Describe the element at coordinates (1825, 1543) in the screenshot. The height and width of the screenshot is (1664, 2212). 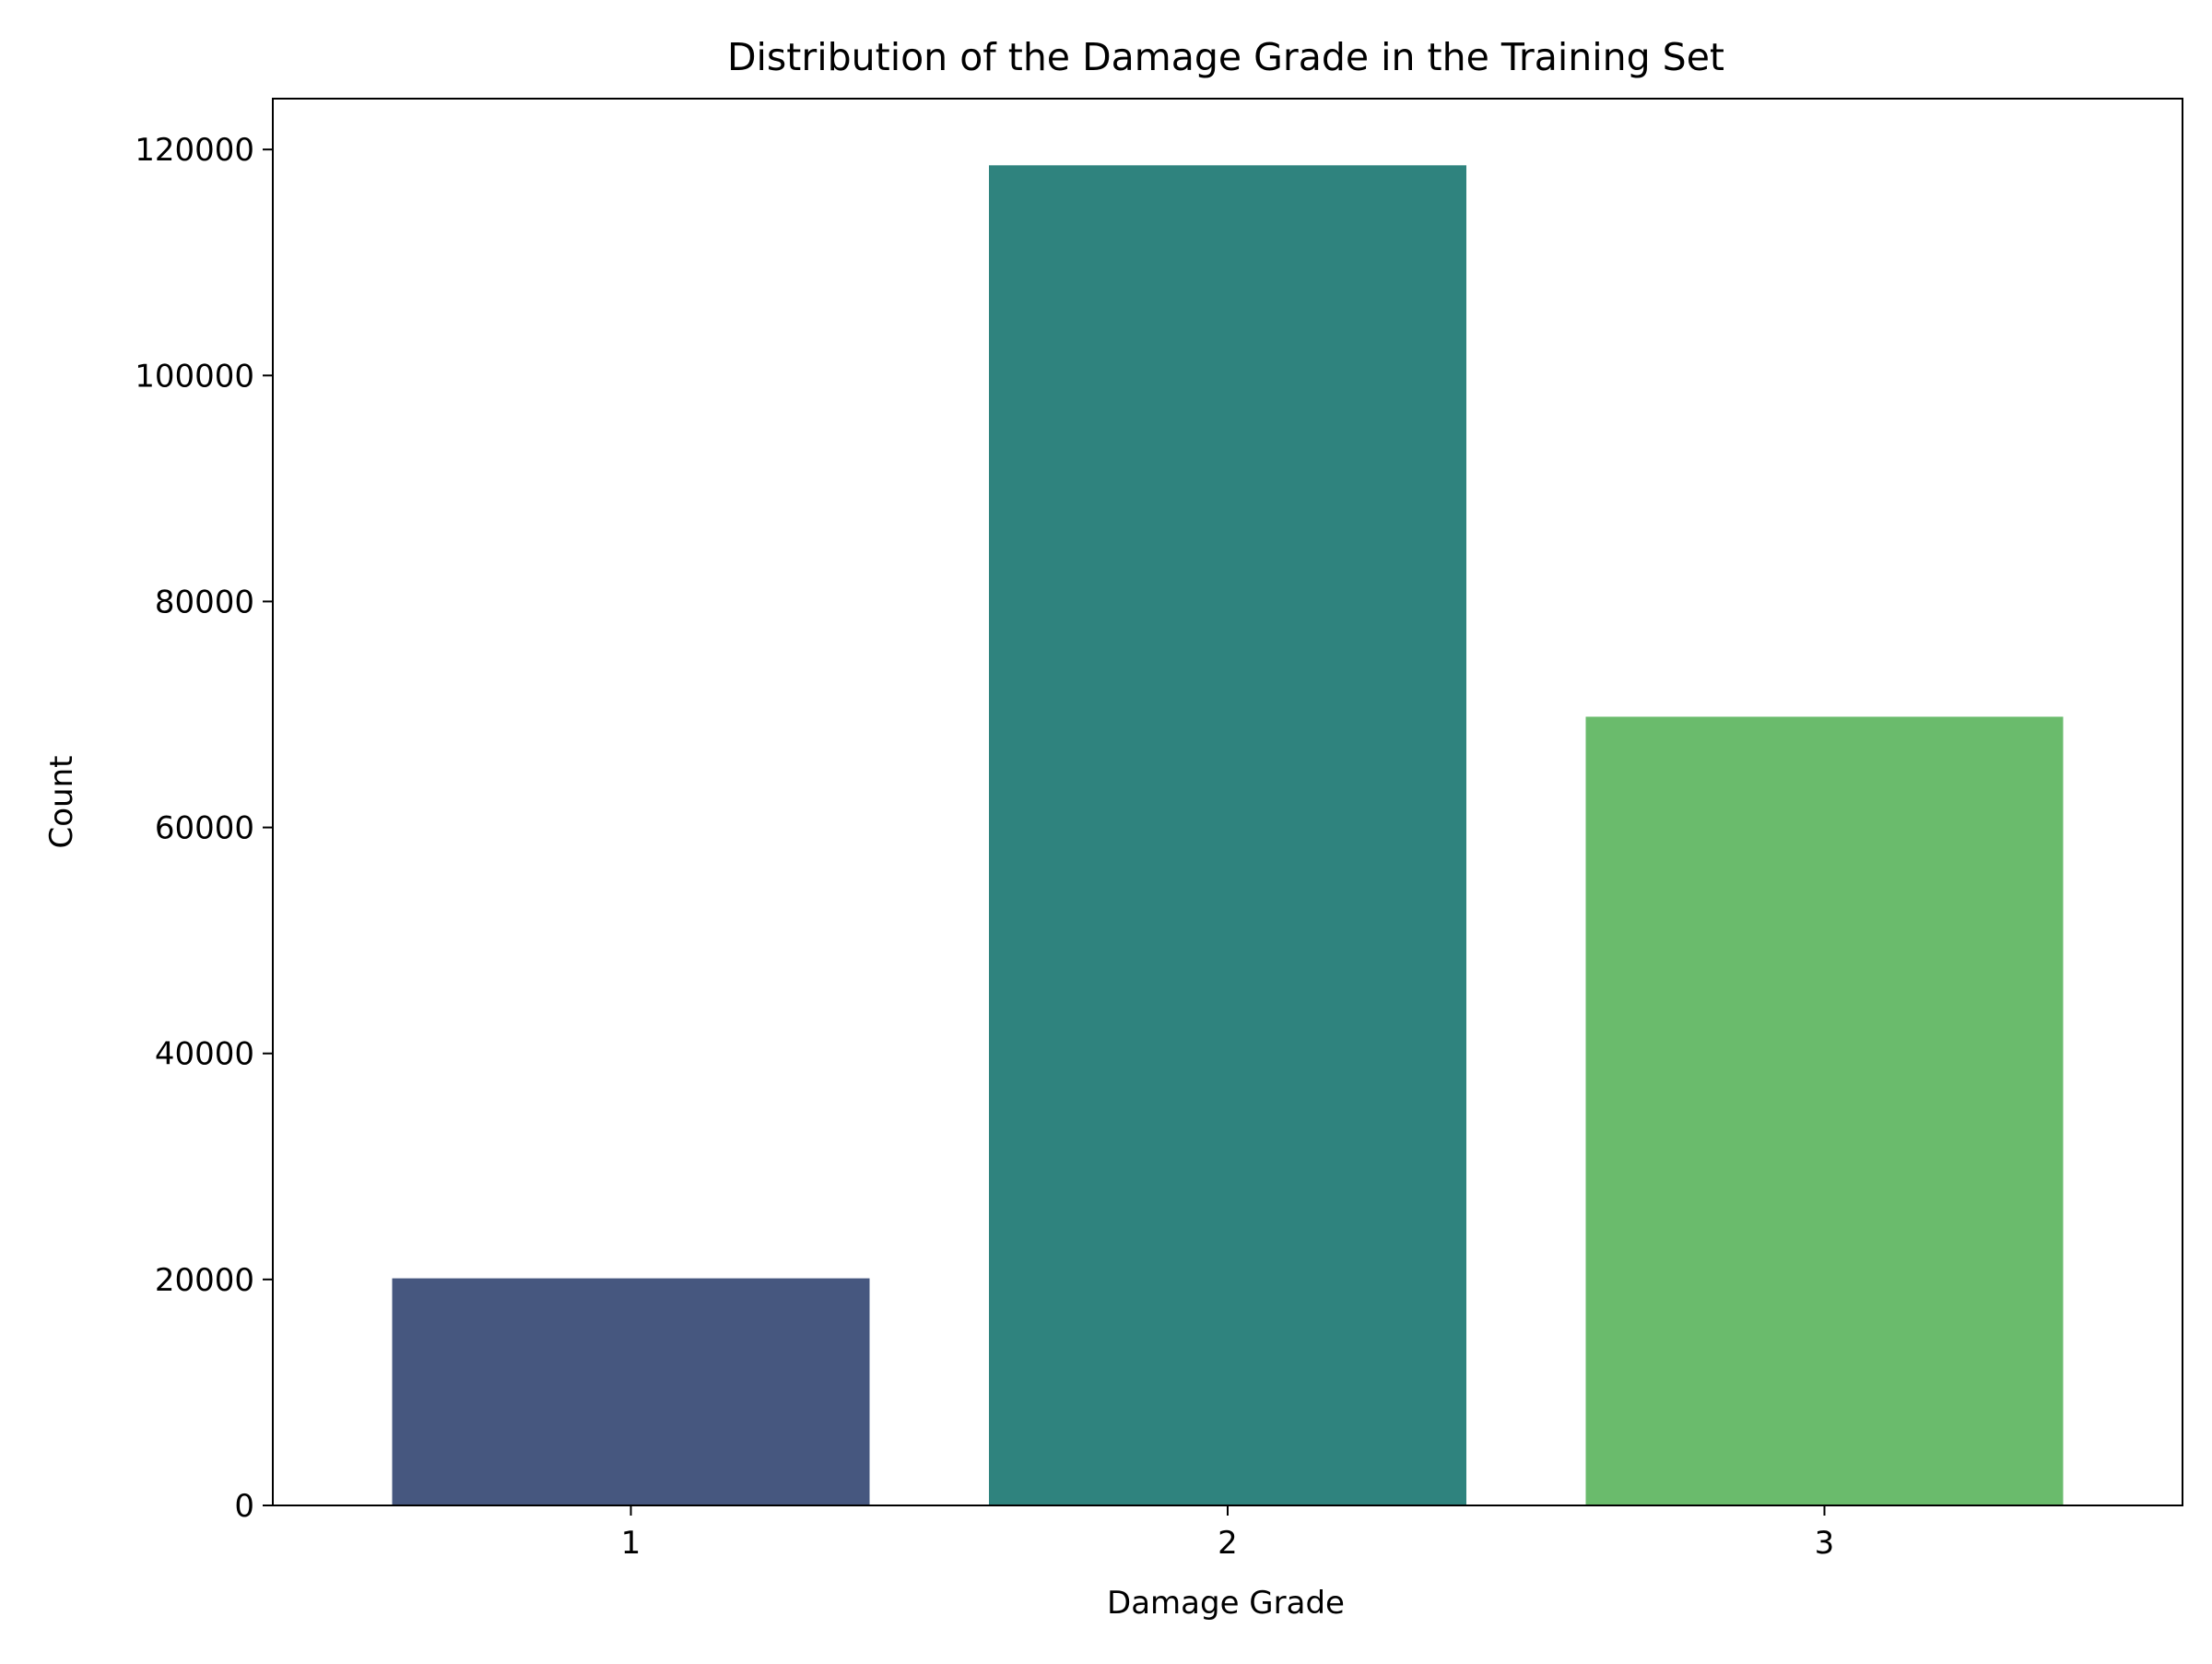
I see `x-tick-label: 3` at that location.